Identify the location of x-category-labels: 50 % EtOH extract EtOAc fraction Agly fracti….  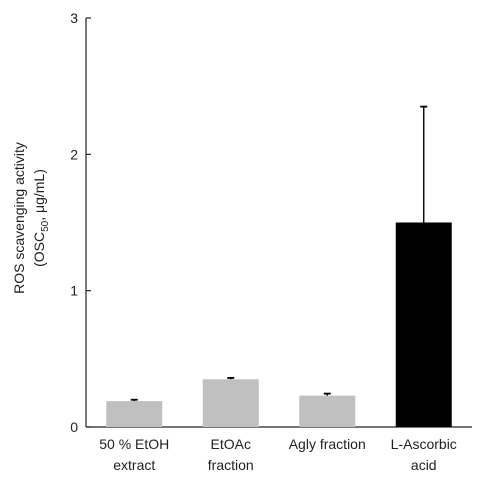
(278, 454).